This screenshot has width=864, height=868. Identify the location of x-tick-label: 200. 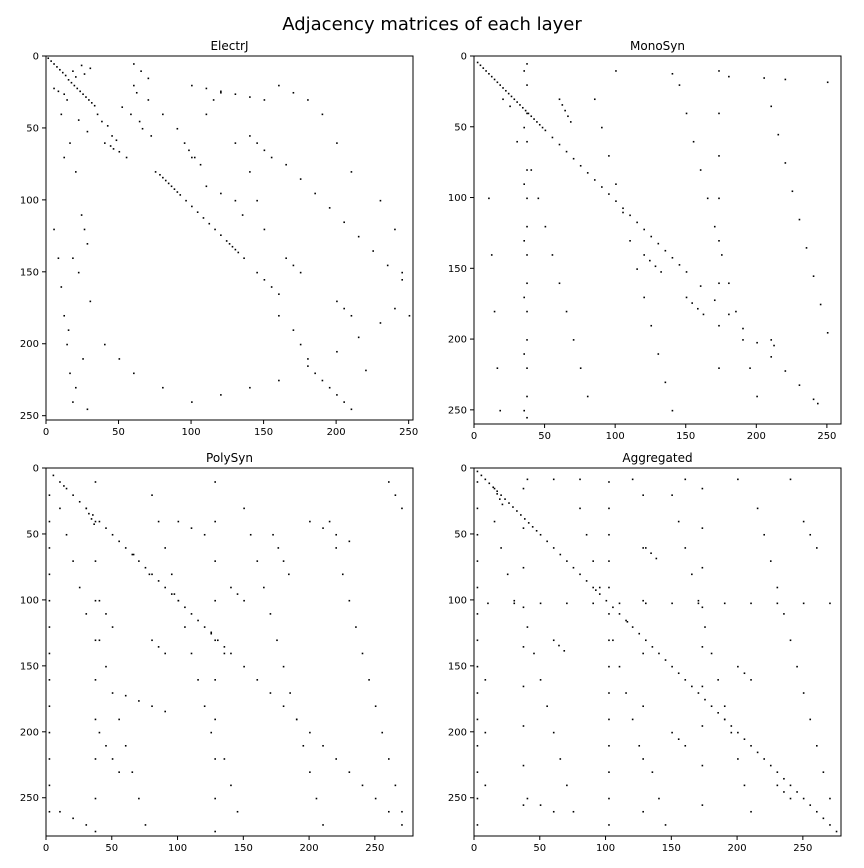
(737, 848).